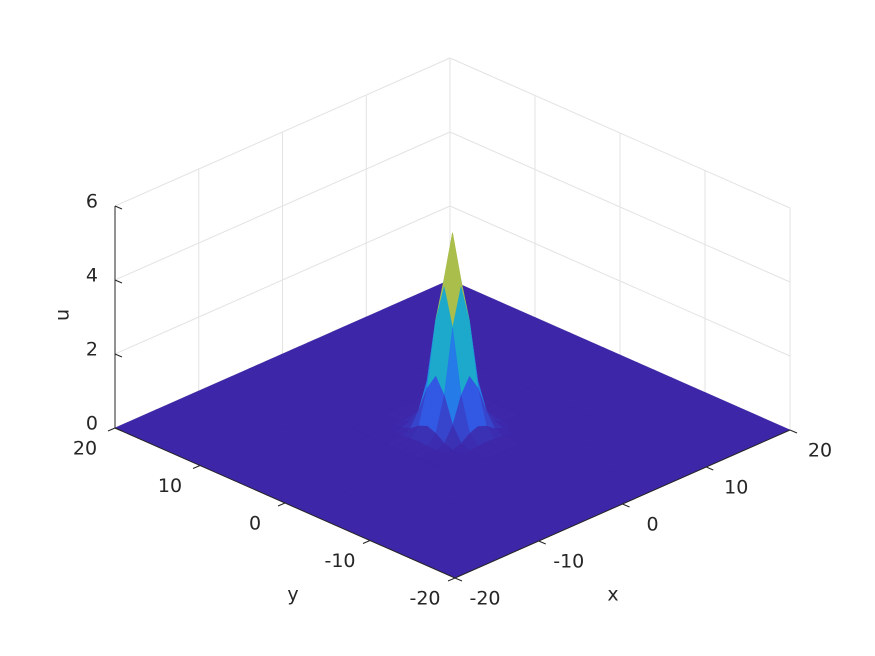  Describe the element at coordinates (255, 524) in the screenshot. I see `y-tick-label: 0` at that location.